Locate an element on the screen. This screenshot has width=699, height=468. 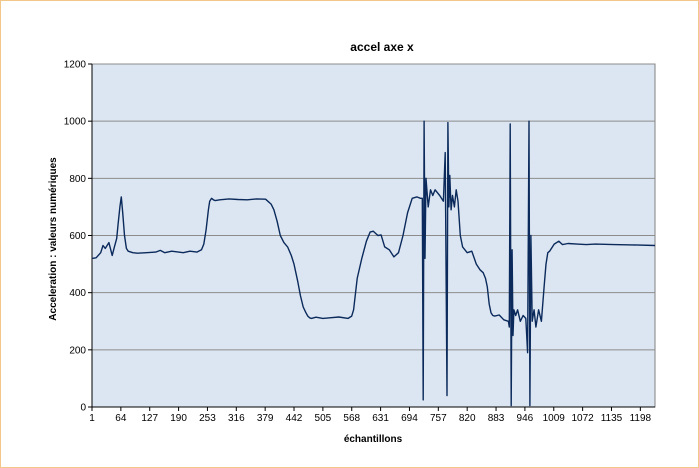
x-tick-label: 505 is located at coordinates (323, 418).